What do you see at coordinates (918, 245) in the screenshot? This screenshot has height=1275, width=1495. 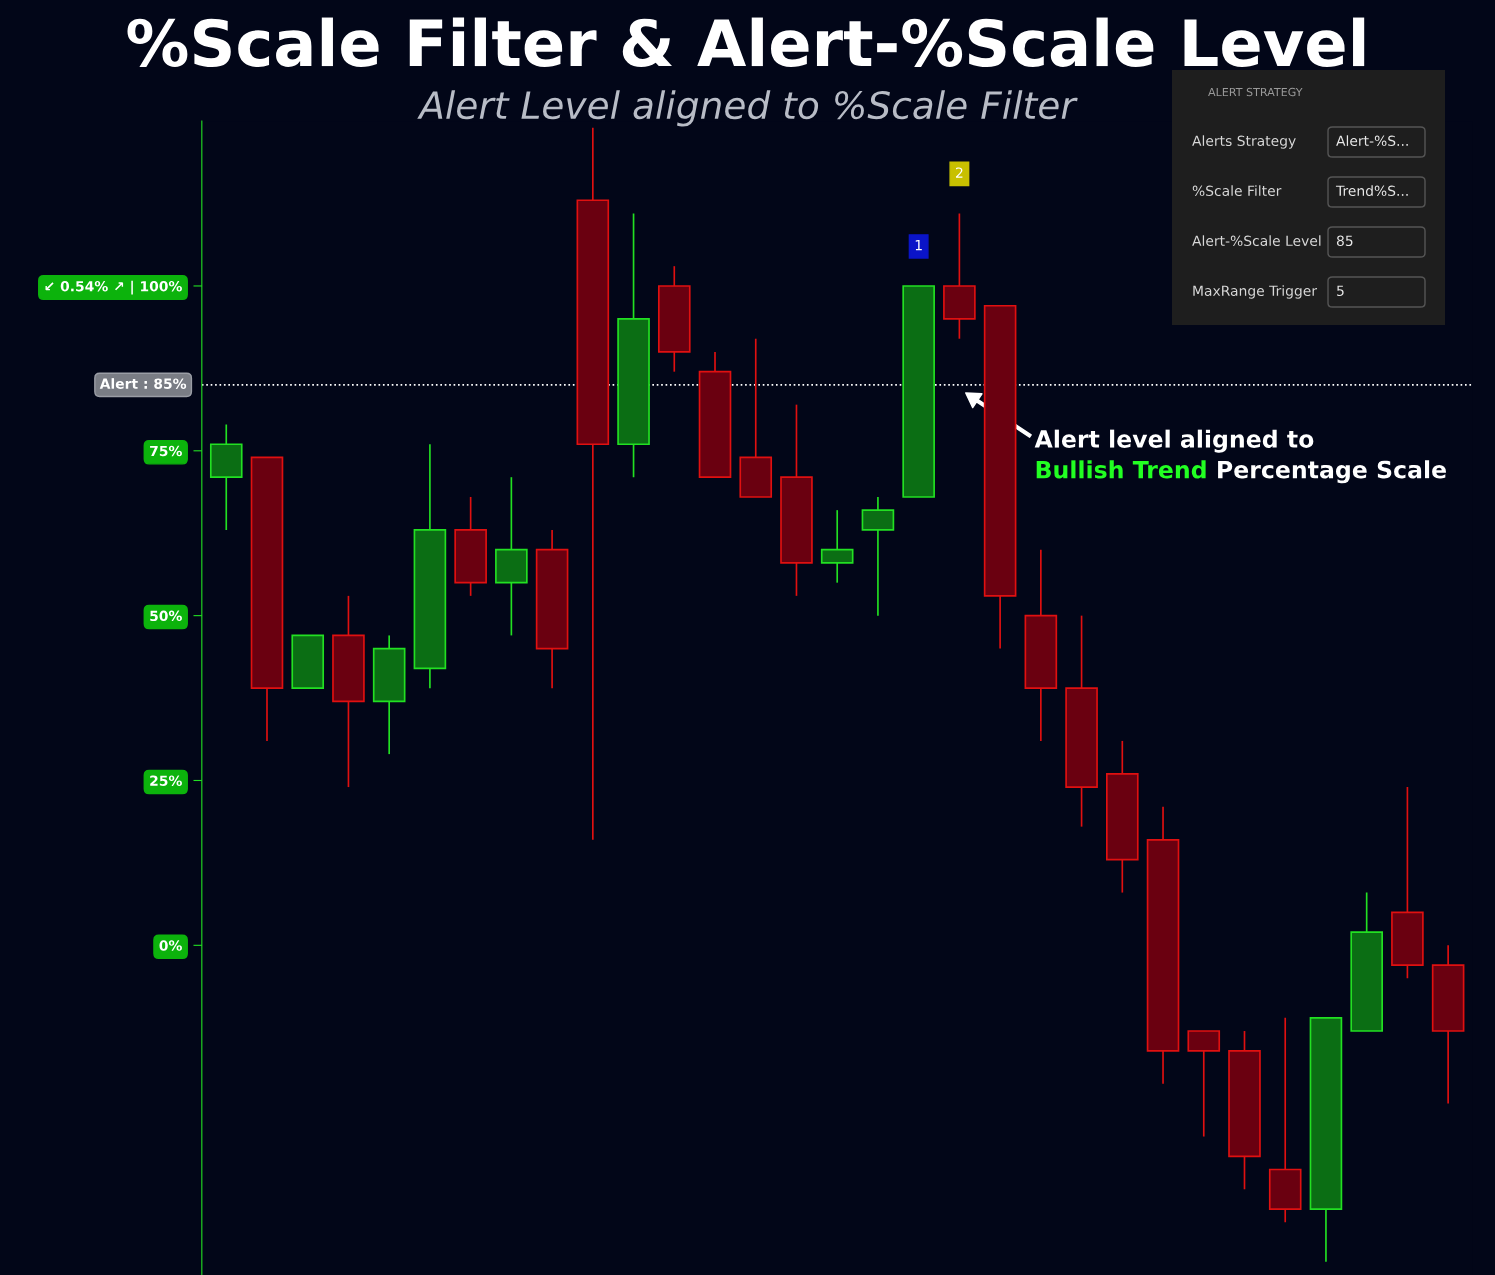 I see `annotation: 1` at bounding box center [918, 245].